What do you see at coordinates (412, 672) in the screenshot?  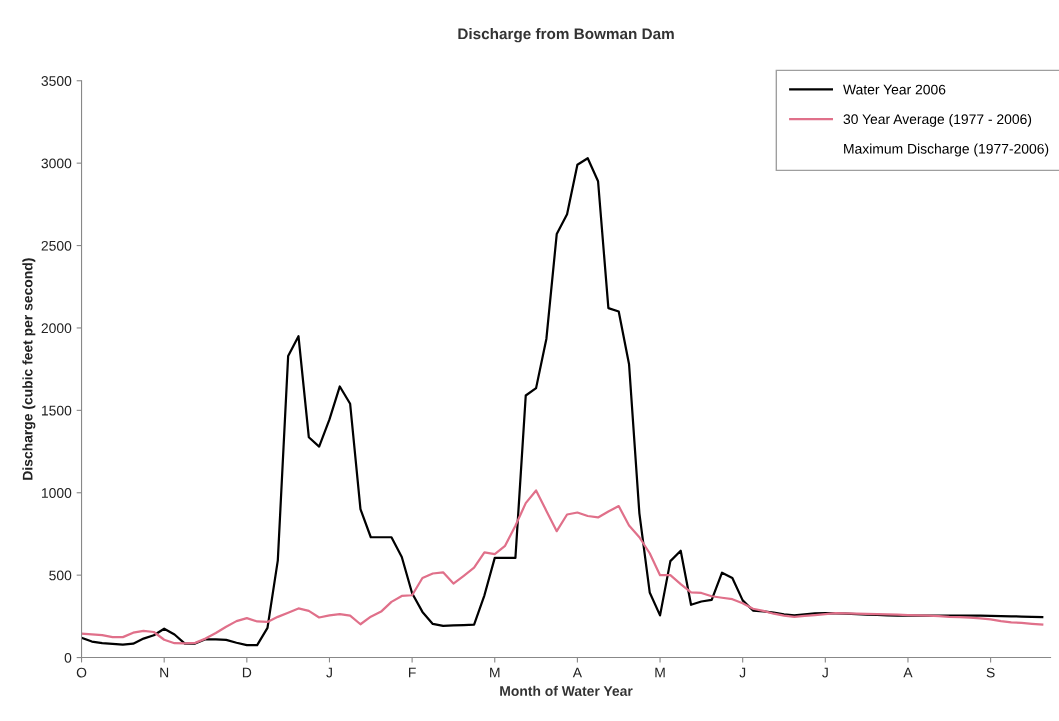 I see `x-tick-label: F` at bounding box center [412, 672].